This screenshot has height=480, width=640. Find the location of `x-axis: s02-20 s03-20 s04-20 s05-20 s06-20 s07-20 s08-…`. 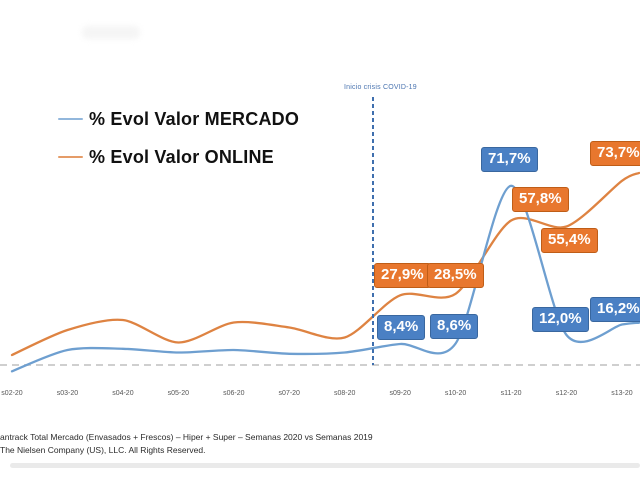

x-axis: s02-20 s03-20 s04-20 s05-20 s06-20 s07-20 s08-… is located at coordinates (320, 396).